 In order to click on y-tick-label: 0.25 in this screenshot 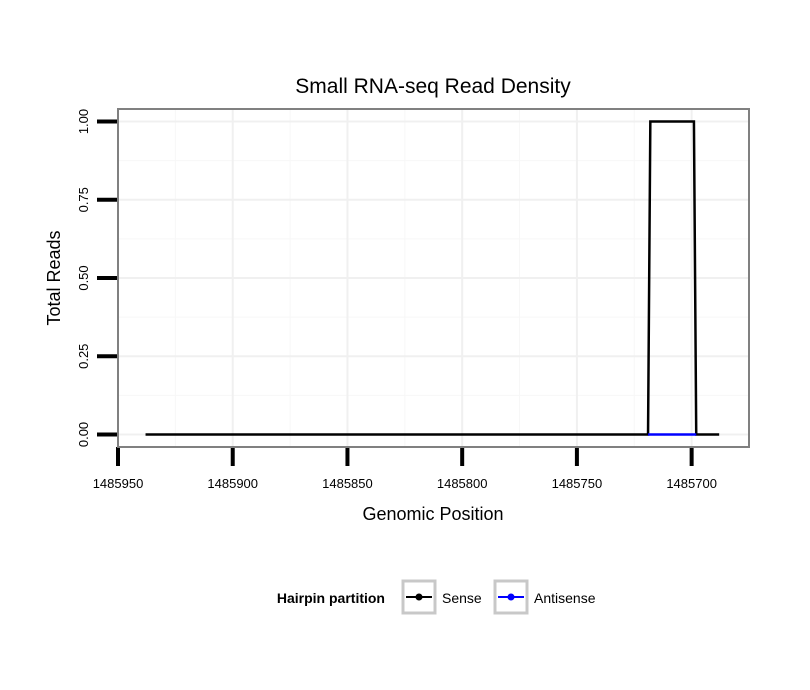, I will do `click(83, 356)`.